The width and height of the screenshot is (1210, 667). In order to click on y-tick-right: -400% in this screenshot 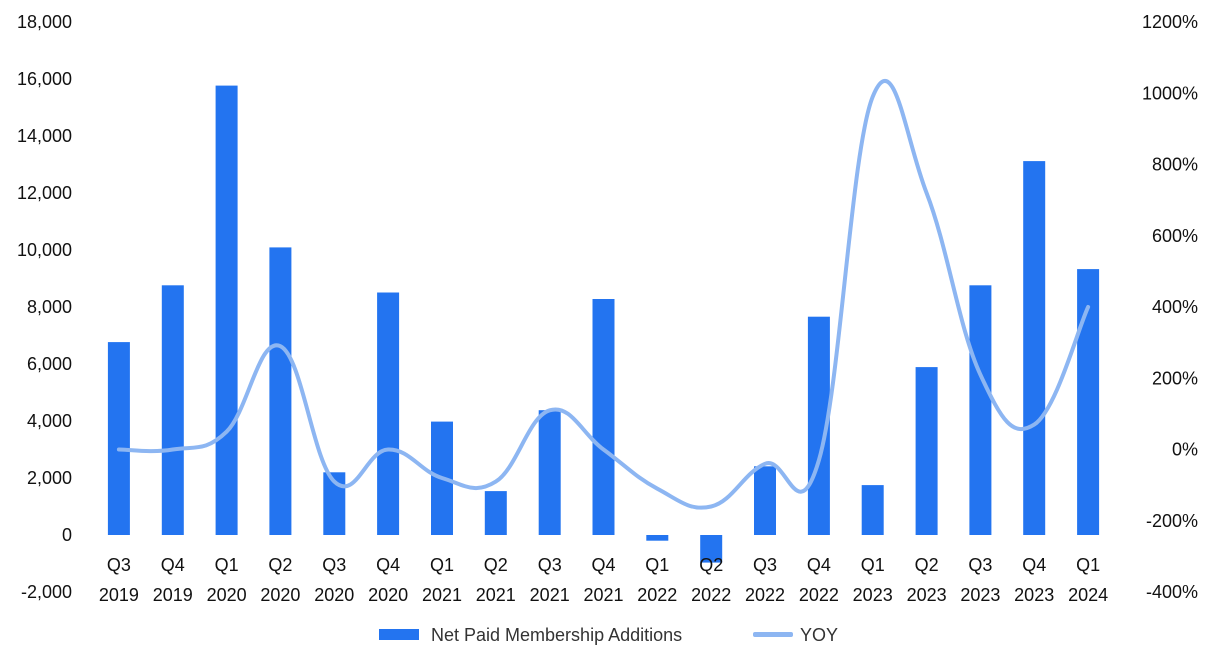, I will do `click(1172, 592)`.